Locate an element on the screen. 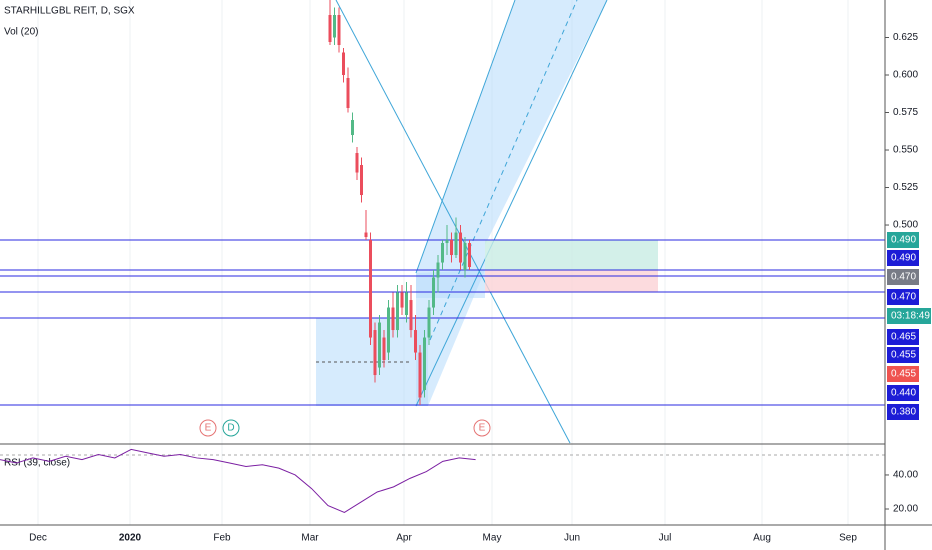 The width and height of the screenshot is (932, 550). time-label: Jul is located at coordinates (665, 538).